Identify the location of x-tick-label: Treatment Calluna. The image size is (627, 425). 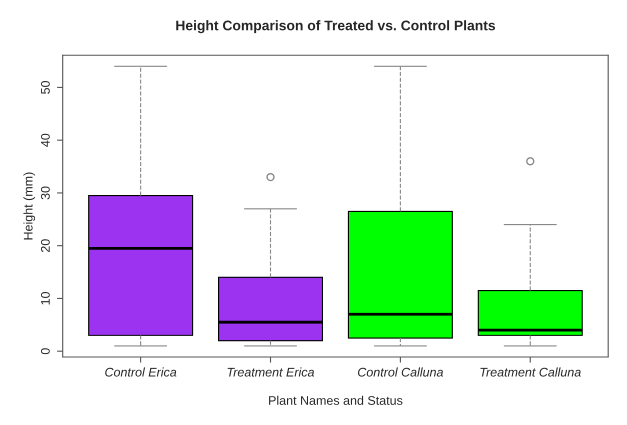
(530, 372).